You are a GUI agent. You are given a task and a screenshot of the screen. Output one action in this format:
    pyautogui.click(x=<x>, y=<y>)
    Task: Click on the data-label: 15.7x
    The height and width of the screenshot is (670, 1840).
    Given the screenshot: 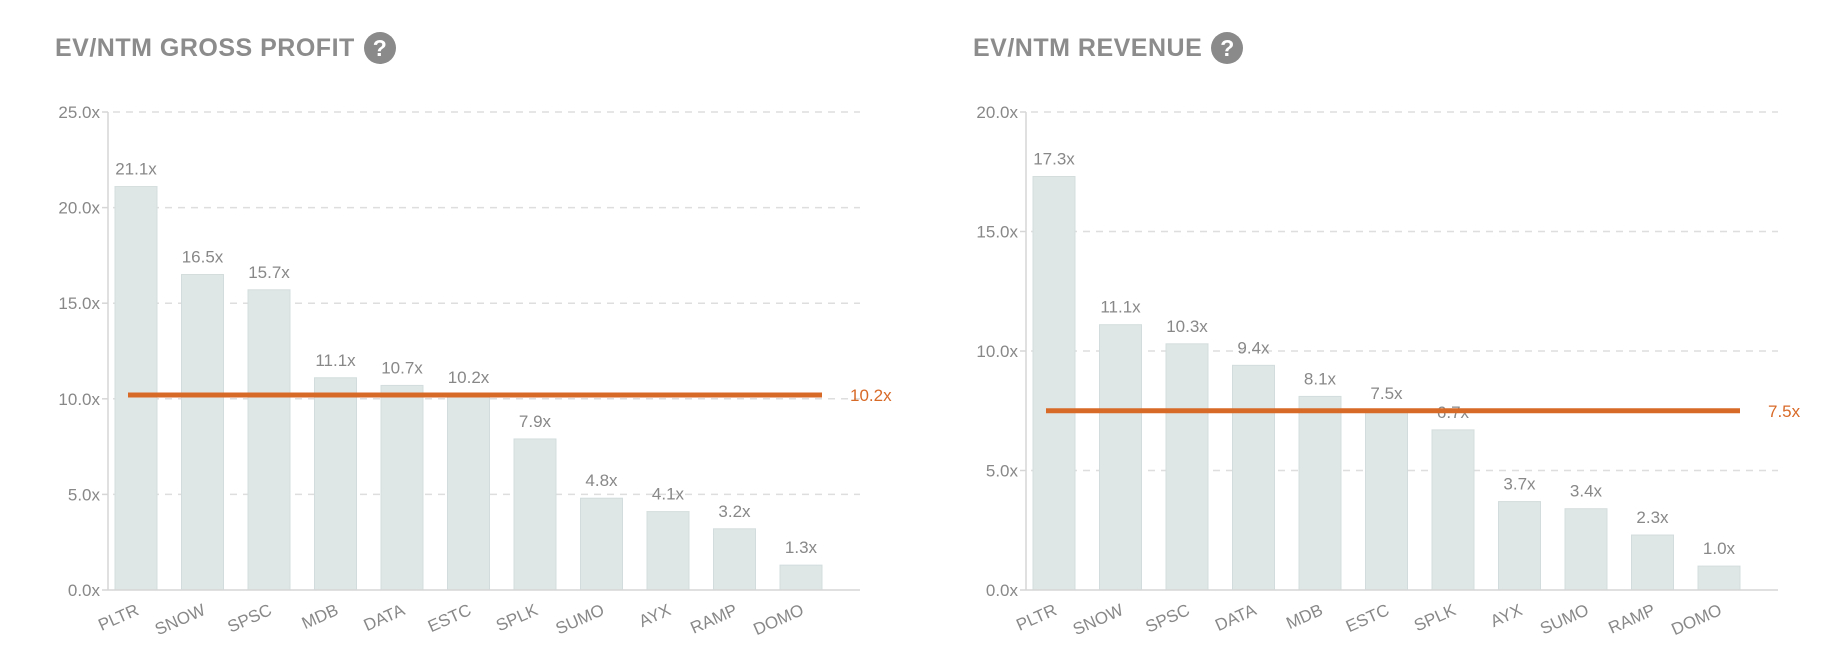 What is the action you would take?
    pyautogui.click(x=269, y=272)
    